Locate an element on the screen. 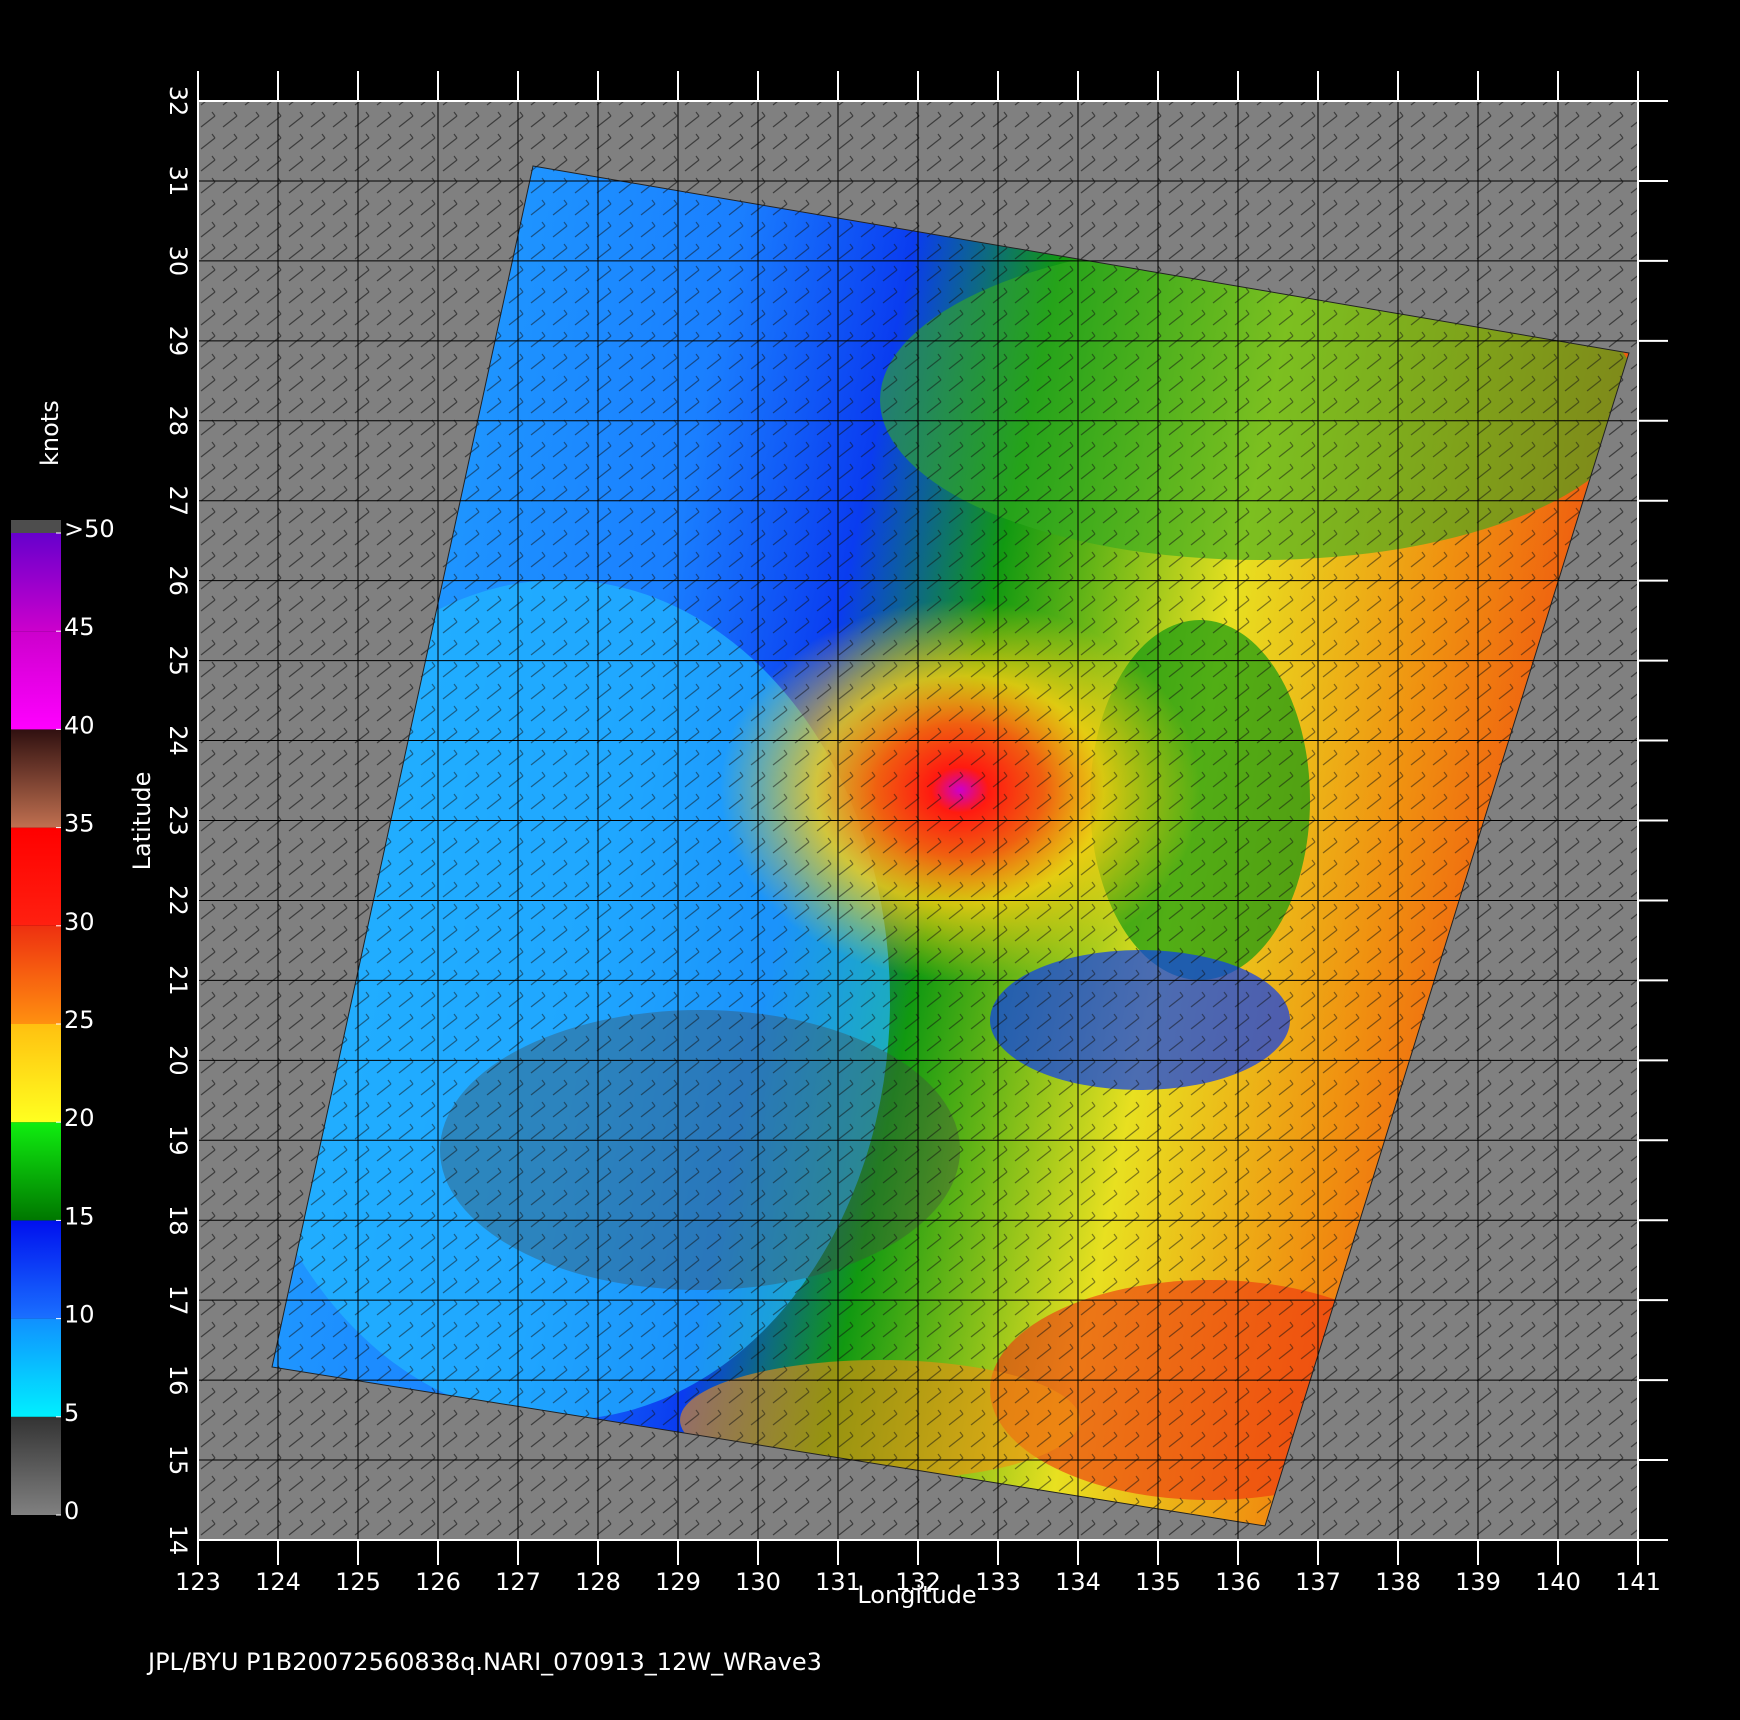  y-tick-label: 16 is located at coordinates (178, 1380).